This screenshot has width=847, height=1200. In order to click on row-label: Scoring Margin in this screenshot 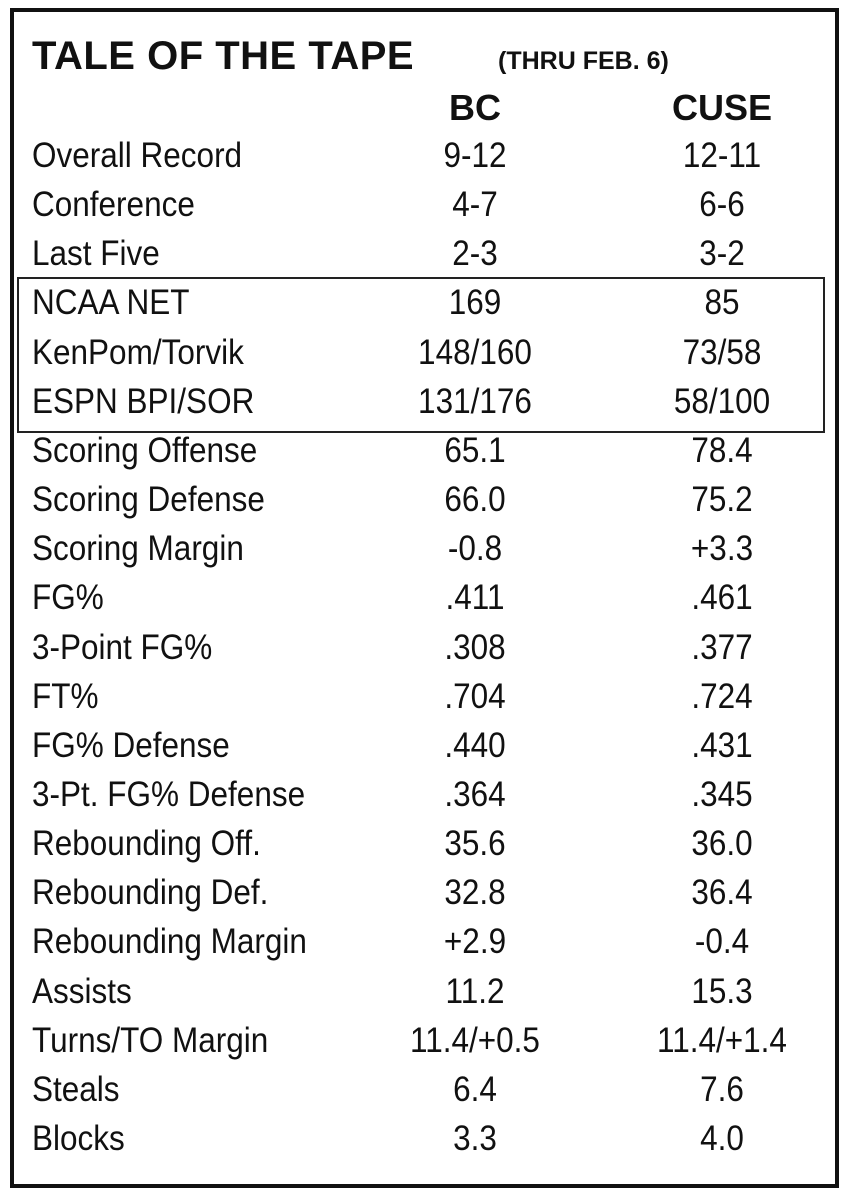, I will do `click(138, 549)`.